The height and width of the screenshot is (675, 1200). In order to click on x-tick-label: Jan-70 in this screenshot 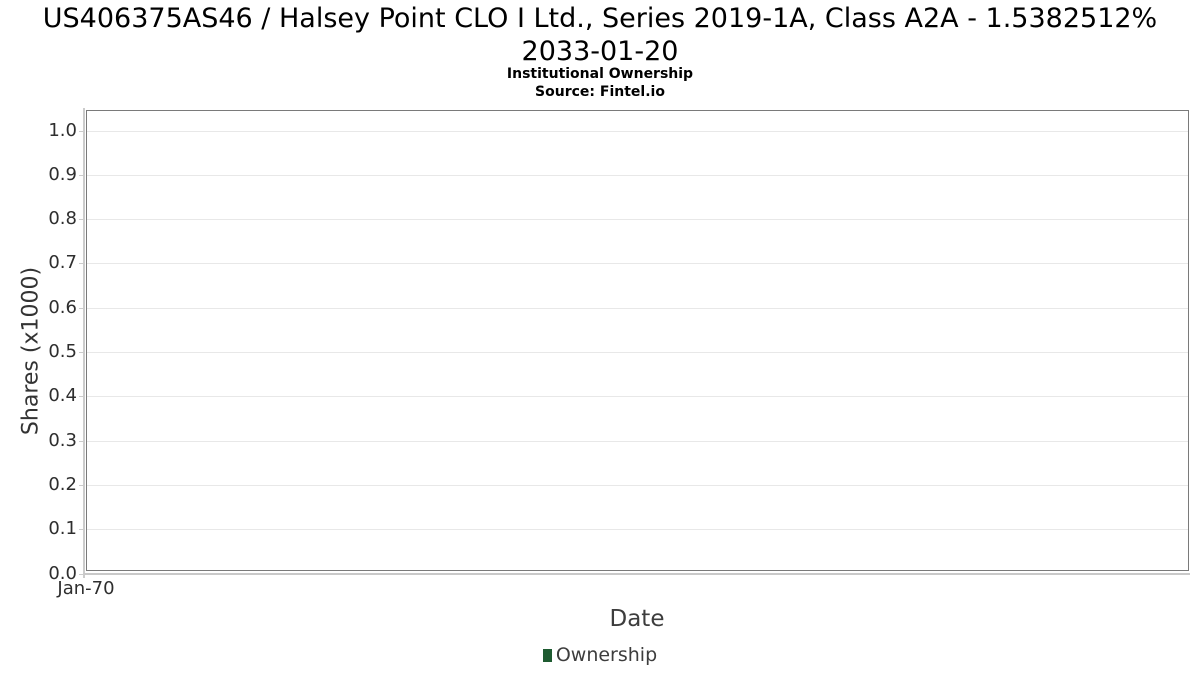, I will do `click(86, 588)`.